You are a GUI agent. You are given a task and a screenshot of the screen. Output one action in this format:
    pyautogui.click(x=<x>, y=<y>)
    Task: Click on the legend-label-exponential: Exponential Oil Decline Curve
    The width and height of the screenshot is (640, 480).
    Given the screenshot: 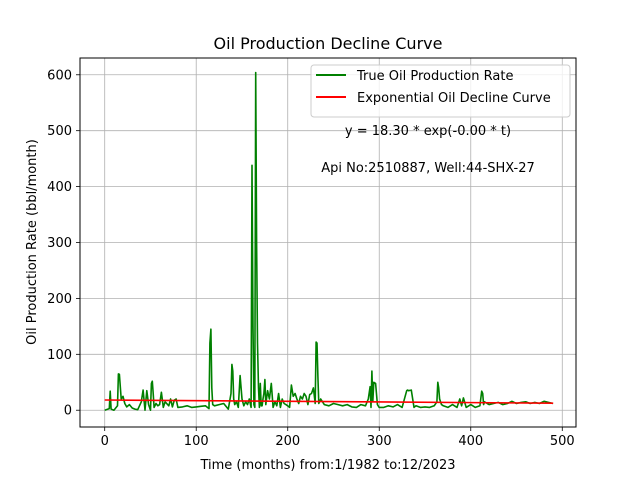 What is the action you would take?
    pyautogui.click(x=454, y=98)
    